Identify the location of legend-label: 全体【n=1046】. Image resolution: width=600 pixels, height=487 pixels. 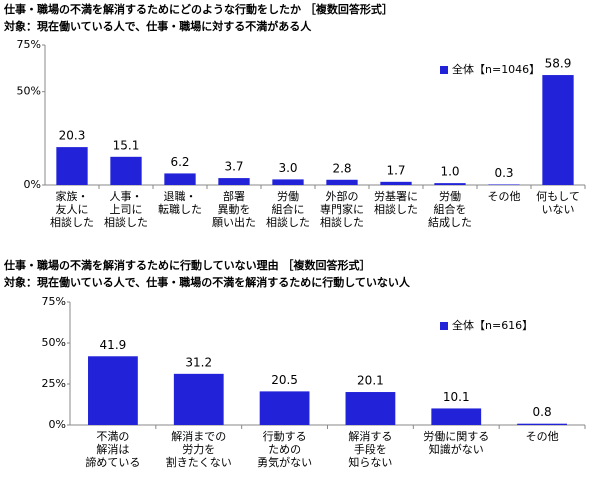
(496, 69).